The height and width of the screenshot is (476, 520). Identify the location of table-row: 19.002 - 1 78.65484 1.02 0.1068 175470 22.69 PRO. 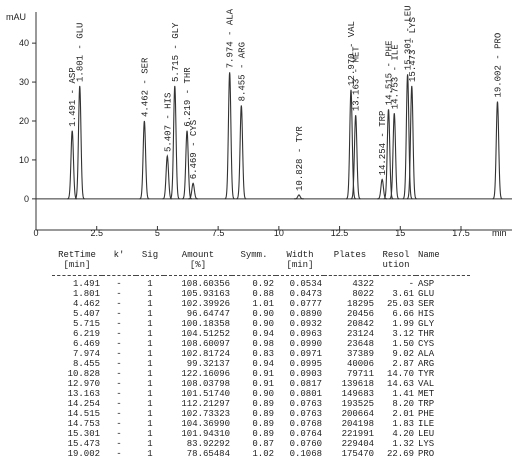
(261, 454).